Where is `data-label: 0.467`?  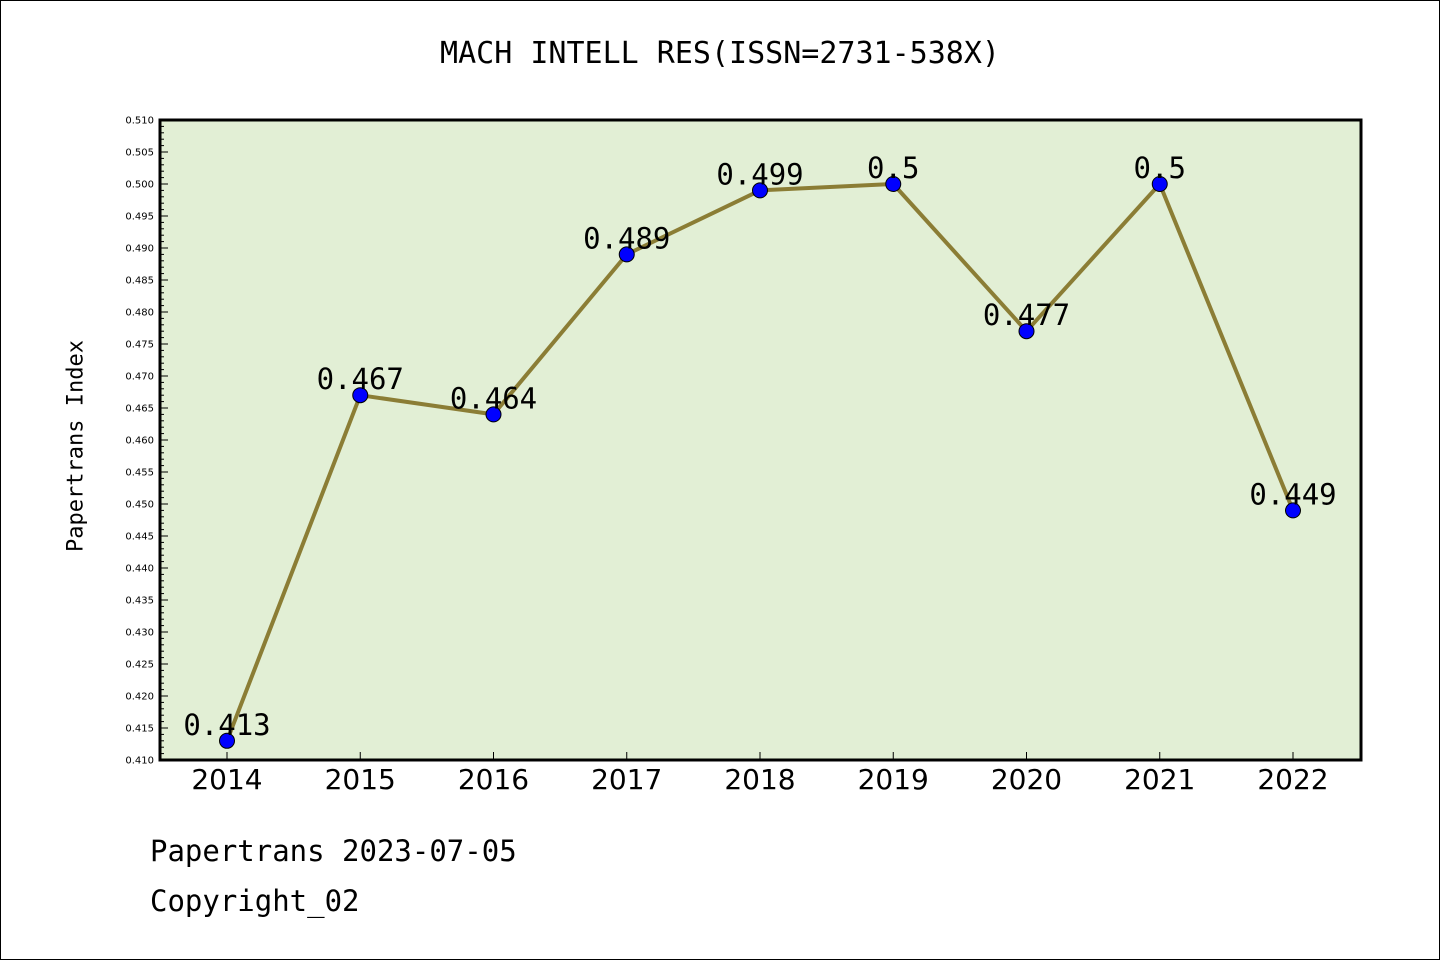 data-label: 0.467 is located at coordinates (360, 379).